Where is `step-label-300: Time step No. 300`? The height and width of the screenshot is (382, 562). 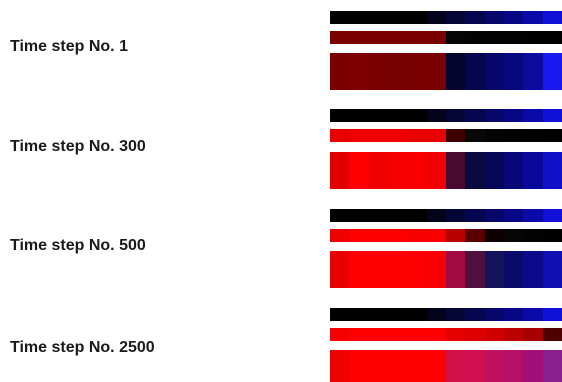 step-label-300: Time step No. 300 is located at coordinates (78, 146).